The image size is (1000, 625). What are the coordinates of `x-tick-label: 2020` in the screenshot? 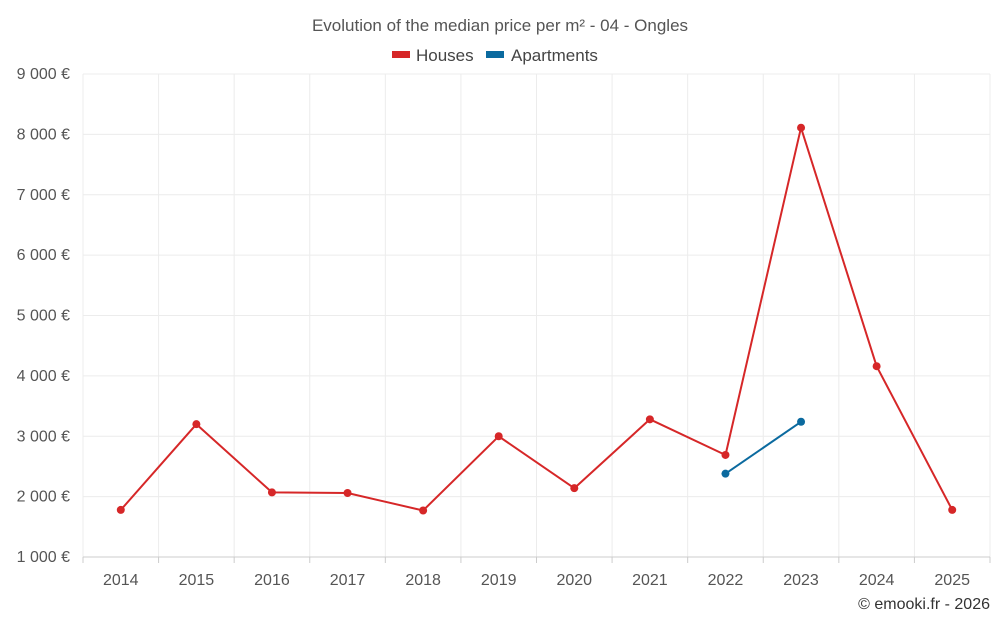 It's located at (574, 580).